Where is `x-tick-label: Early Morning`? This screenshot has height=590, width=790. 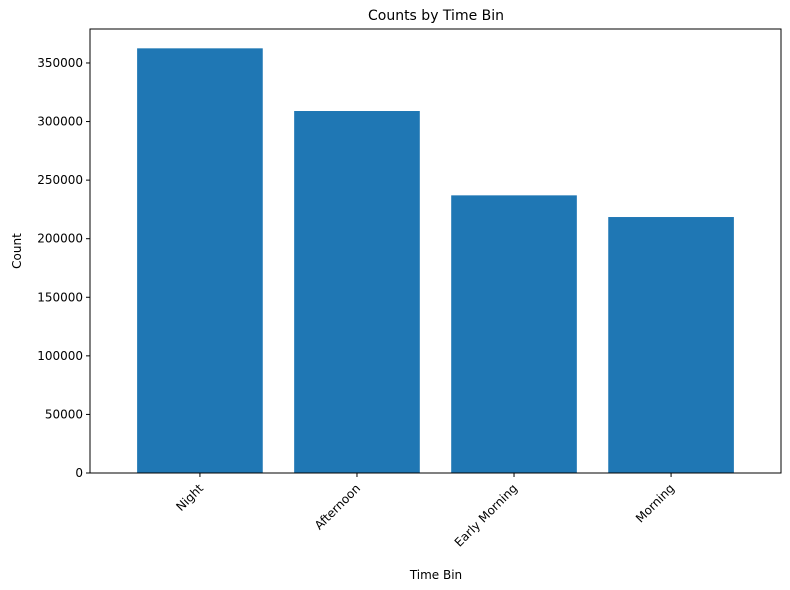
x-tick-label: Early Morning is located at coordinates (486, 515).